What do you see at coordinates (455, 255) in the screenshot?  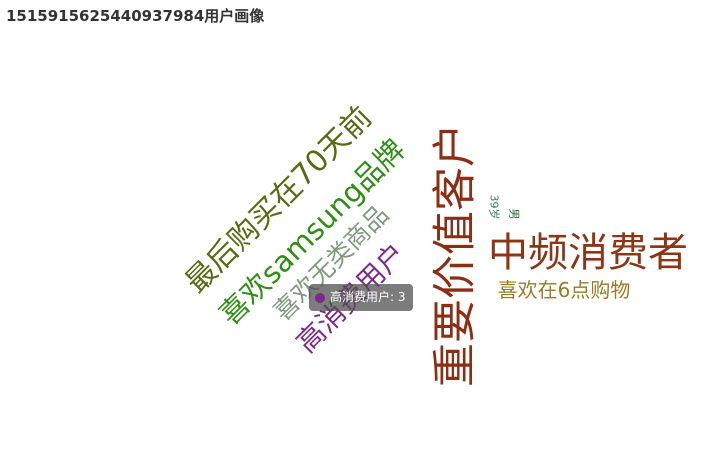 I see `word-0: 重要价值客户` at bounding box center [455, 255].